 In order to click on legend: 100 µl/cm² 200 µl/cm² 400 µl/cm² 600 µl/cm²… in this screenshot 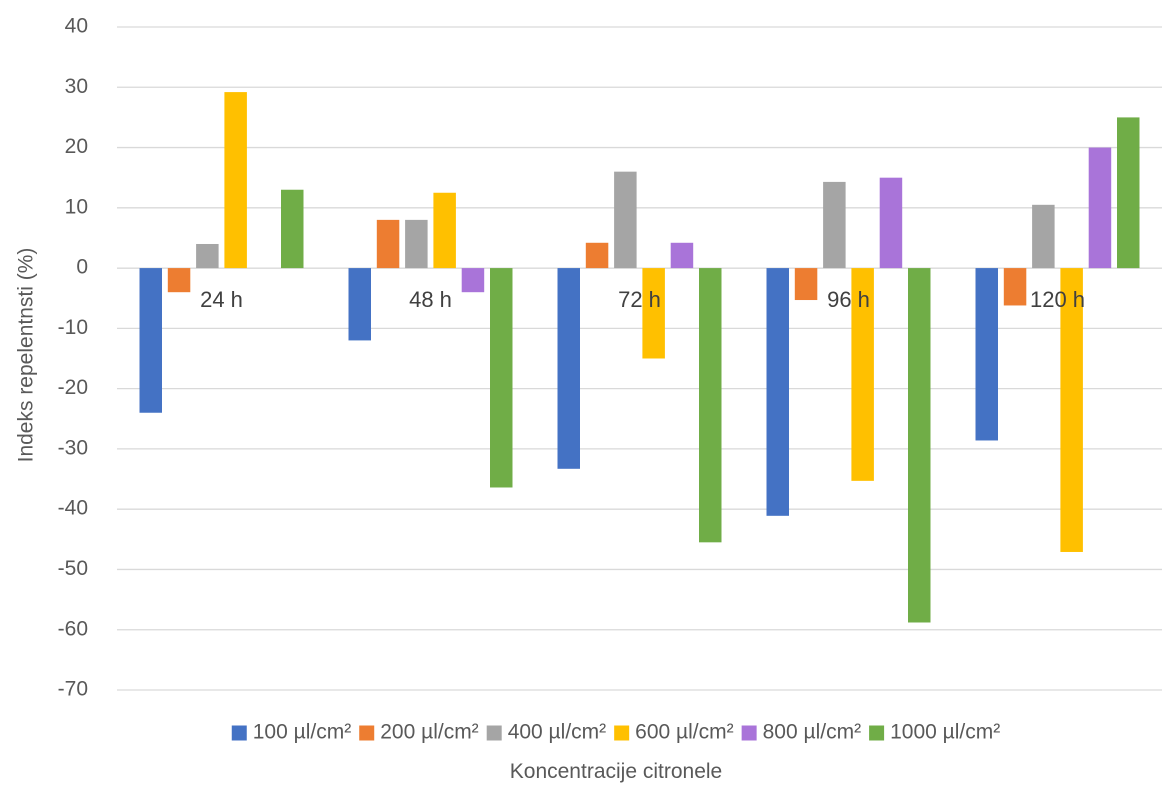, I will do `click(615, 732)`.